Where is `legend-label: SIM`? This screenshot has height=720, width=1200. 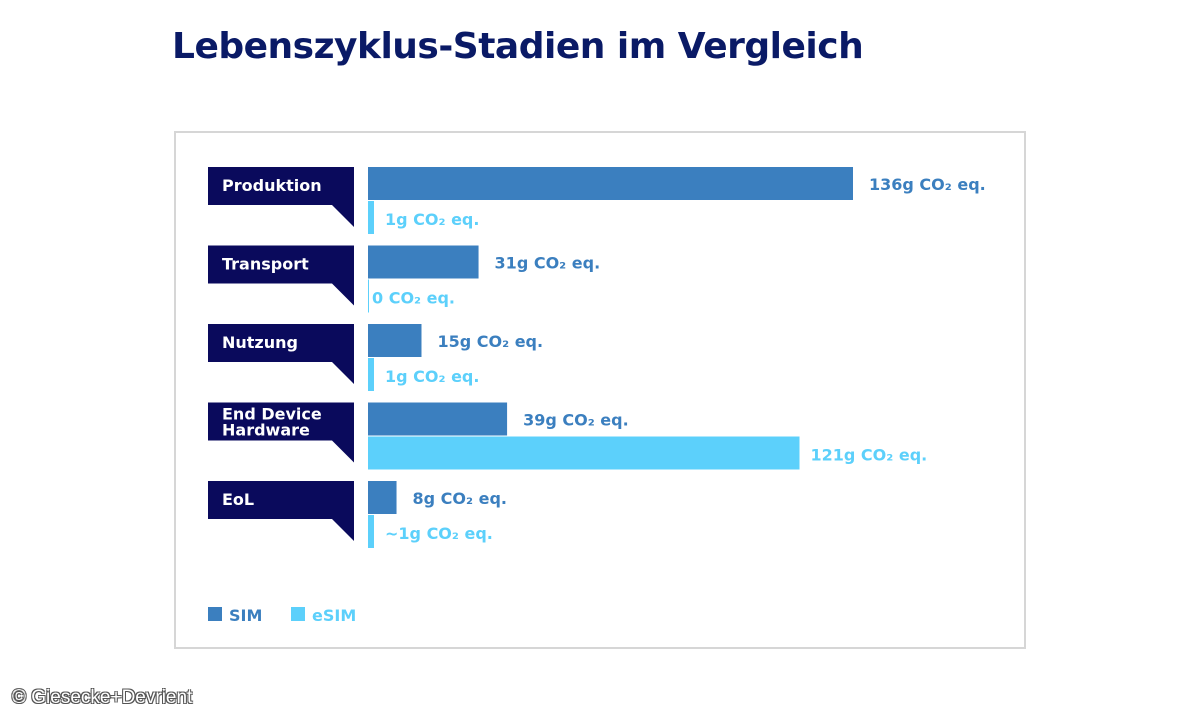
legend-label: SIM is located at coordinates (245, 615).